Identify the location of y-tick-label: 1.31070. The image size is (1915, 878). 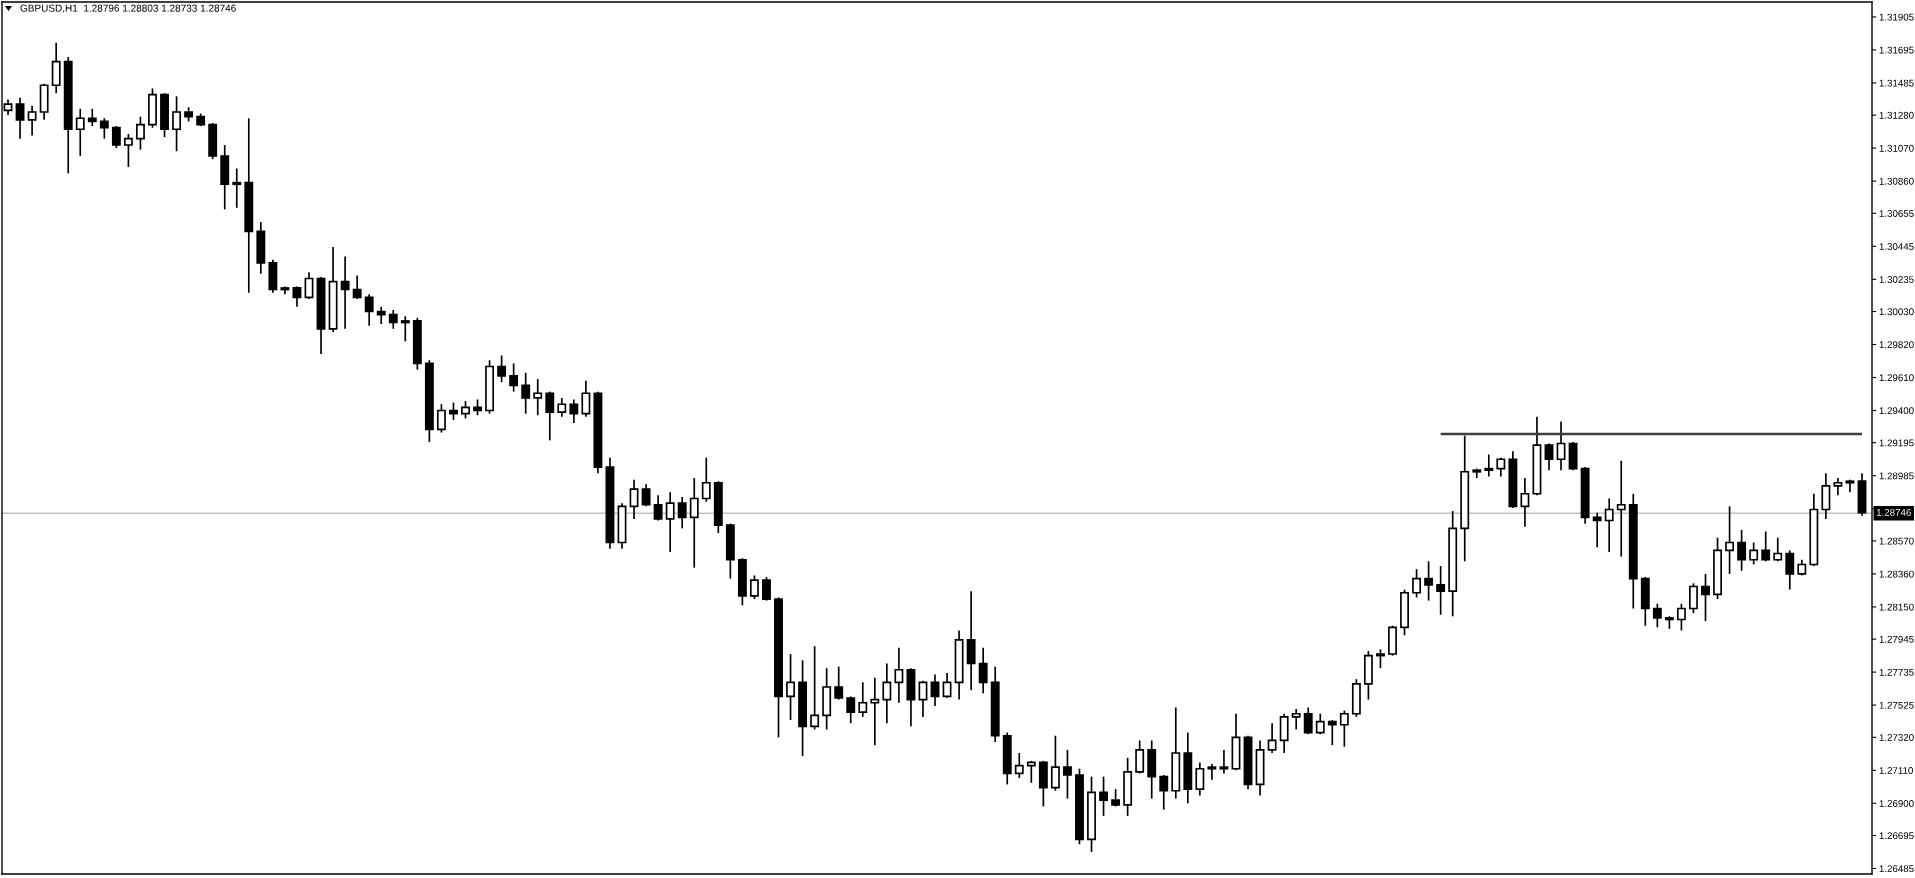
(1896, 148).